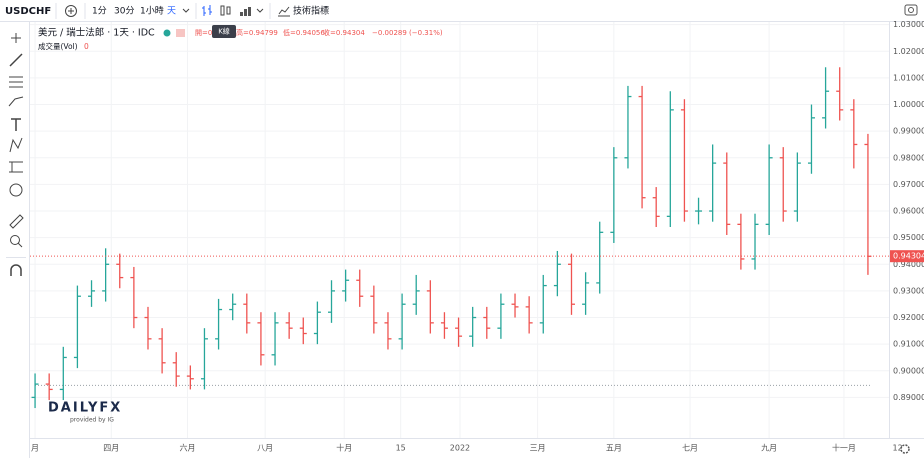  What do you see at coordinates (16, 124) in the screenshot?
I see `text-tool` at bounding box center [16, 124].